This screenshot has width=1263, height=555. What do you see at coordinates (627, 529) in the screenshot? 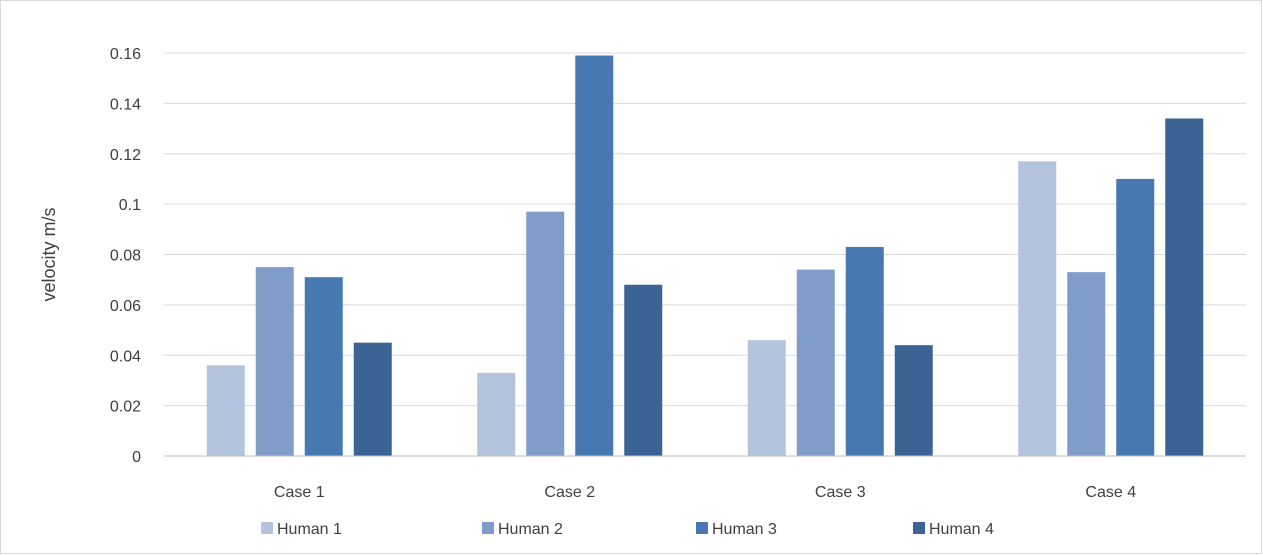
I see `legend: Human 1 Human 2 Human 3 Human 4` at bounding box center [627, 529].